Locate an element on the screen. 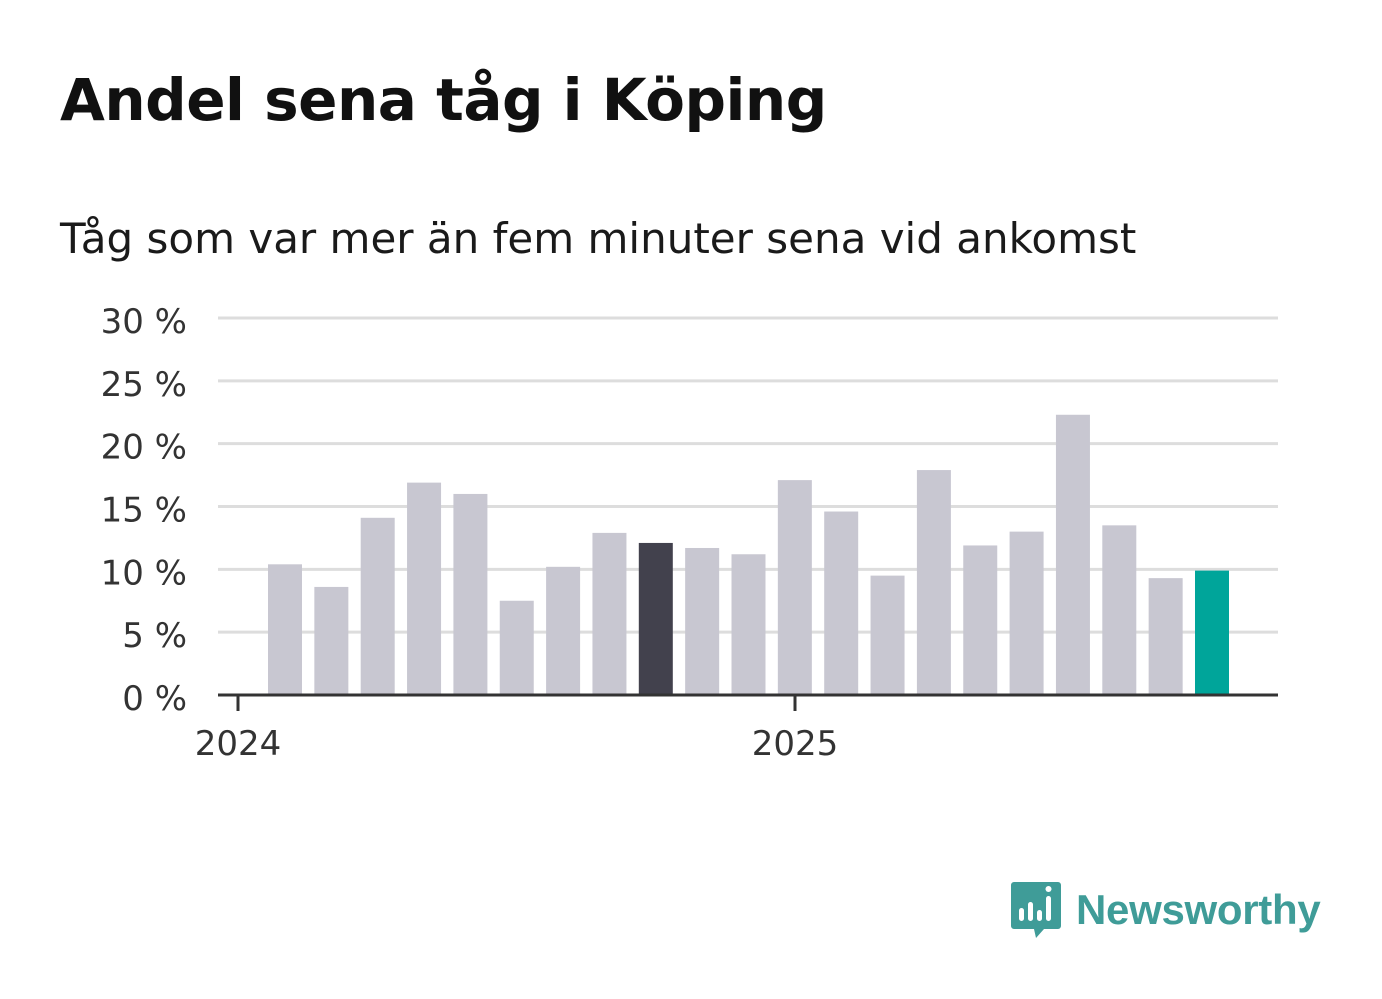  bar: 2025-02: 9.5 % is located at coordinates (887, 635).